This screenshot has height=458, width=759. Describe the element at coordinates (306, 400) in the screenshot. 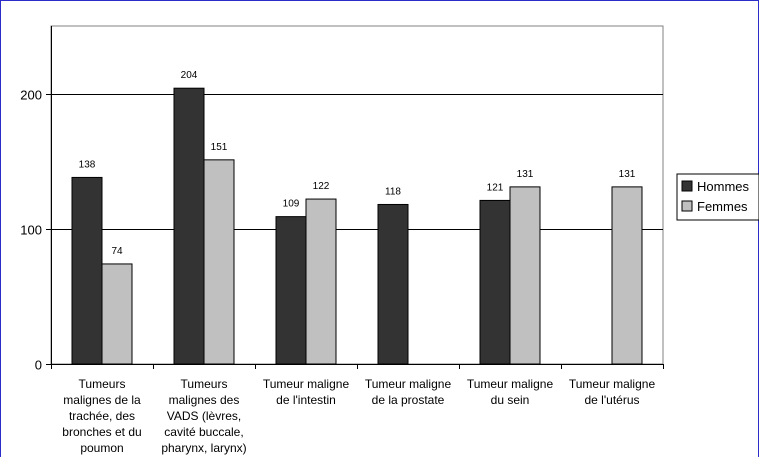

I see `category-label-line: de l'intestin` at that location.